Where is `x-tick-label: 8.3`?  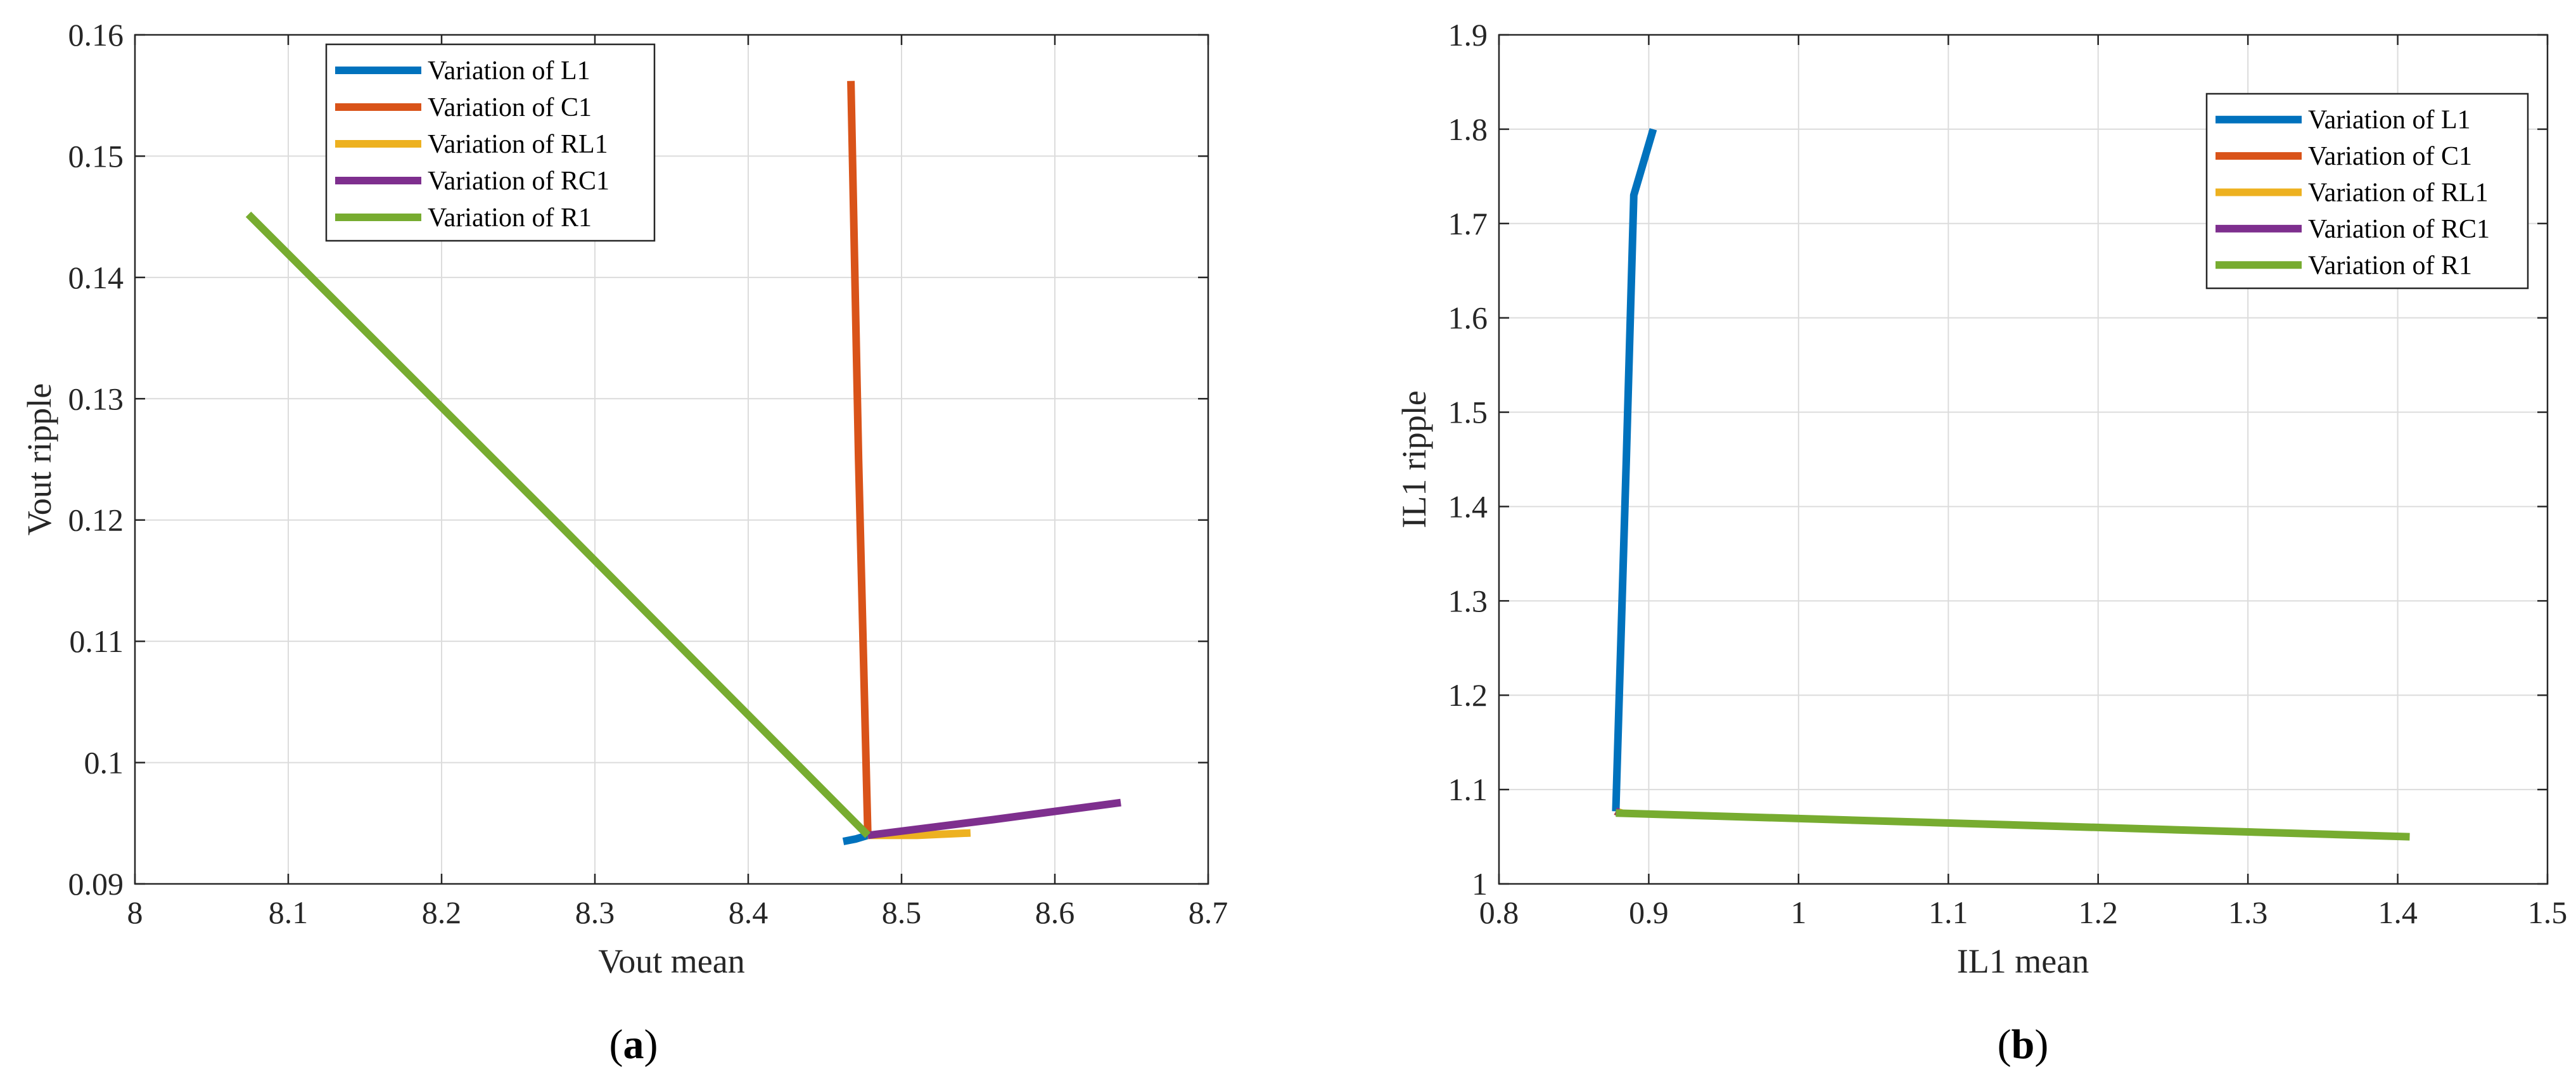
x-tick-label: 8.3 is located at coordinates (595, 912).